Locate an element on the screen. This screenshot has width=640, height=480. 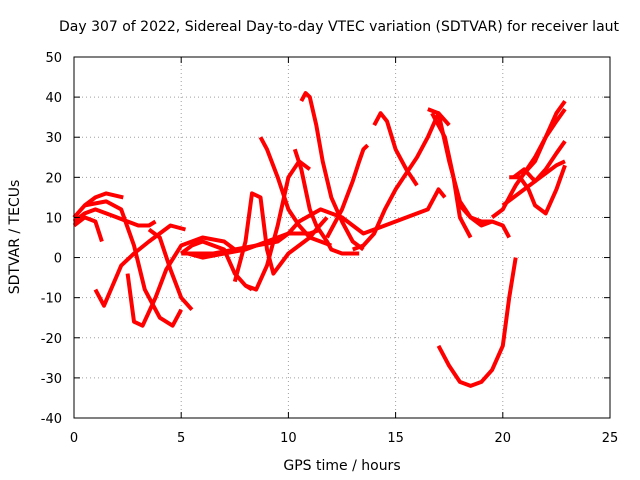
y-tick-label: 0 is located at coordinates (58, 259).